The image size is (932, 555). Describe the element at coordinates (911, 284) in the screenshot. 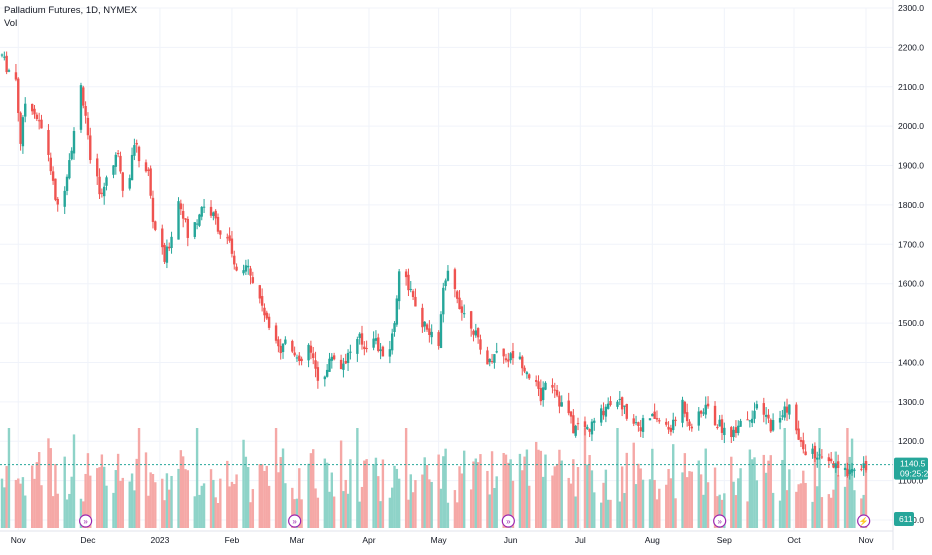

I see `price-tick-label: 1600.0` at that location.